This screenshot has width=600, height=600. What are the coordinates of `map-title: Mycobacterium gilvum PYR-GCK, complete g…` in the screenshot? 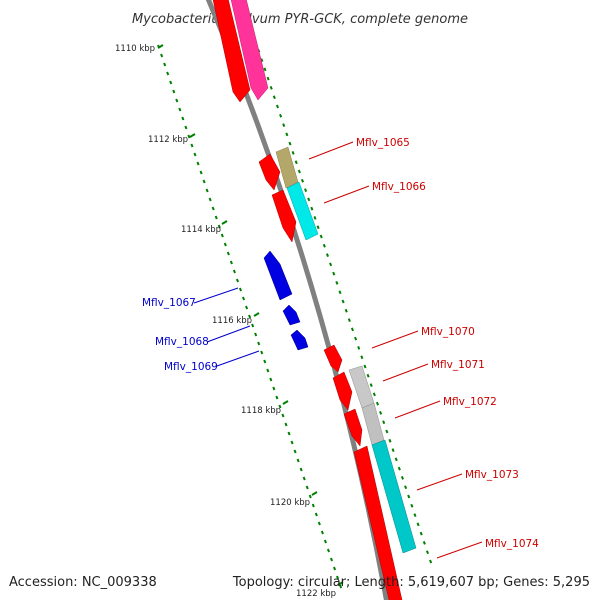 It's located at (300, 19).